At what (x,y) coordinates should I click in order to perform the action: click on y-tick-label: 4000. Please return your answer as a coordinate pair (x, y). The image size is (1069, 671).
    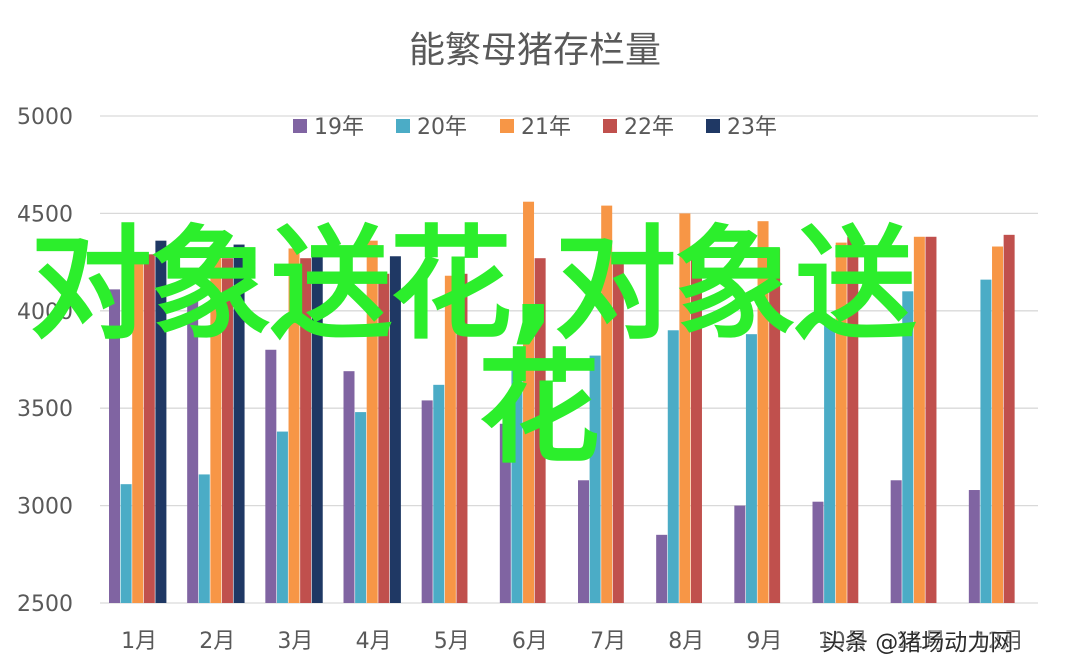
    Looking at the image, I should click on (45, 312).